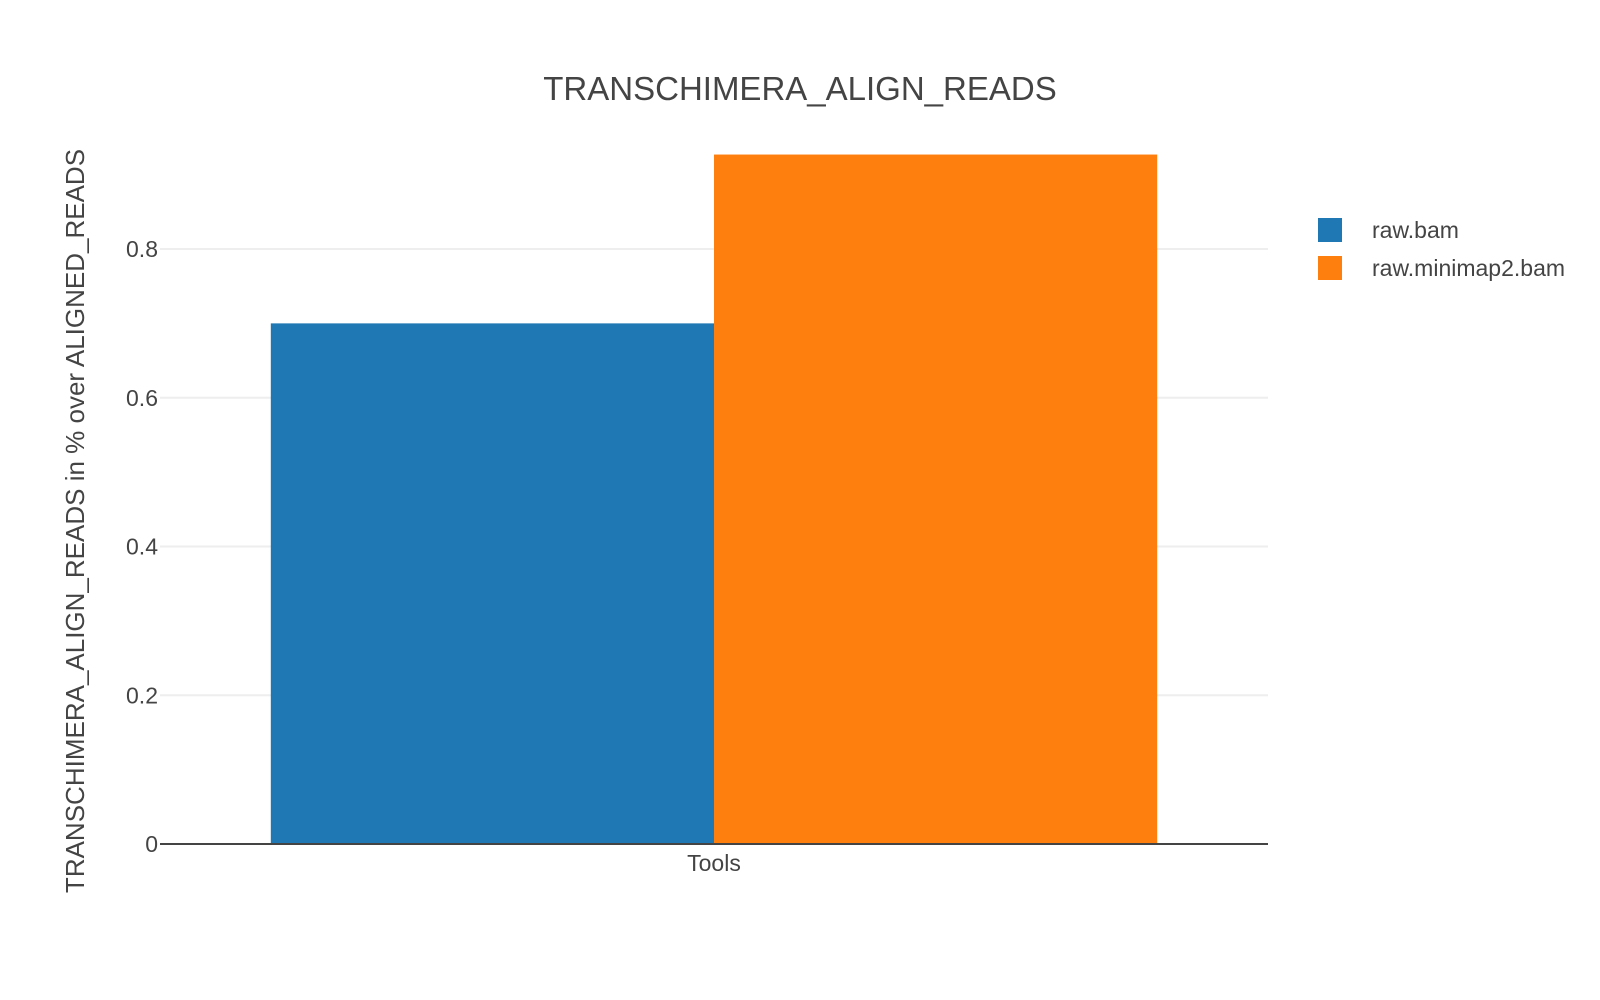 Image resolution: width=1600 pixels, height=1000 pixels. I want to click on chart-title: TRANSCHIMERA_ALIGN_READS, so click(799, 88).